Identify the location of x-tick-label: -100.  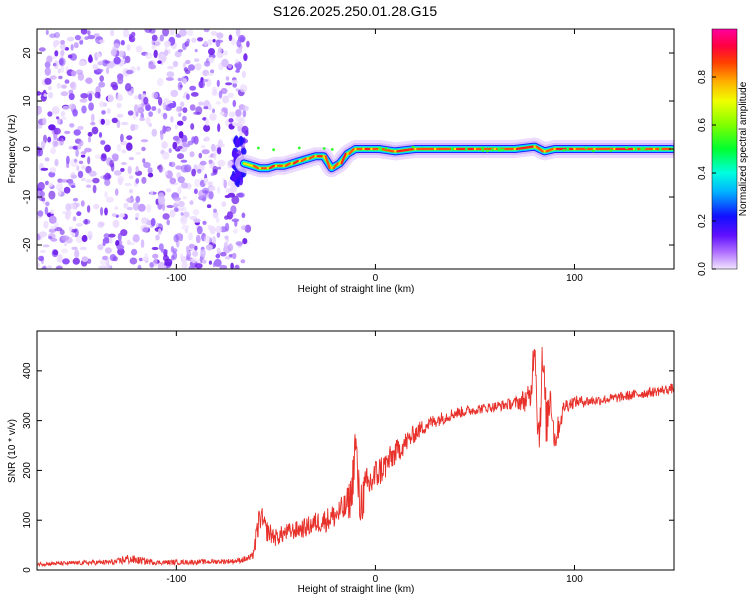
(176, 579).